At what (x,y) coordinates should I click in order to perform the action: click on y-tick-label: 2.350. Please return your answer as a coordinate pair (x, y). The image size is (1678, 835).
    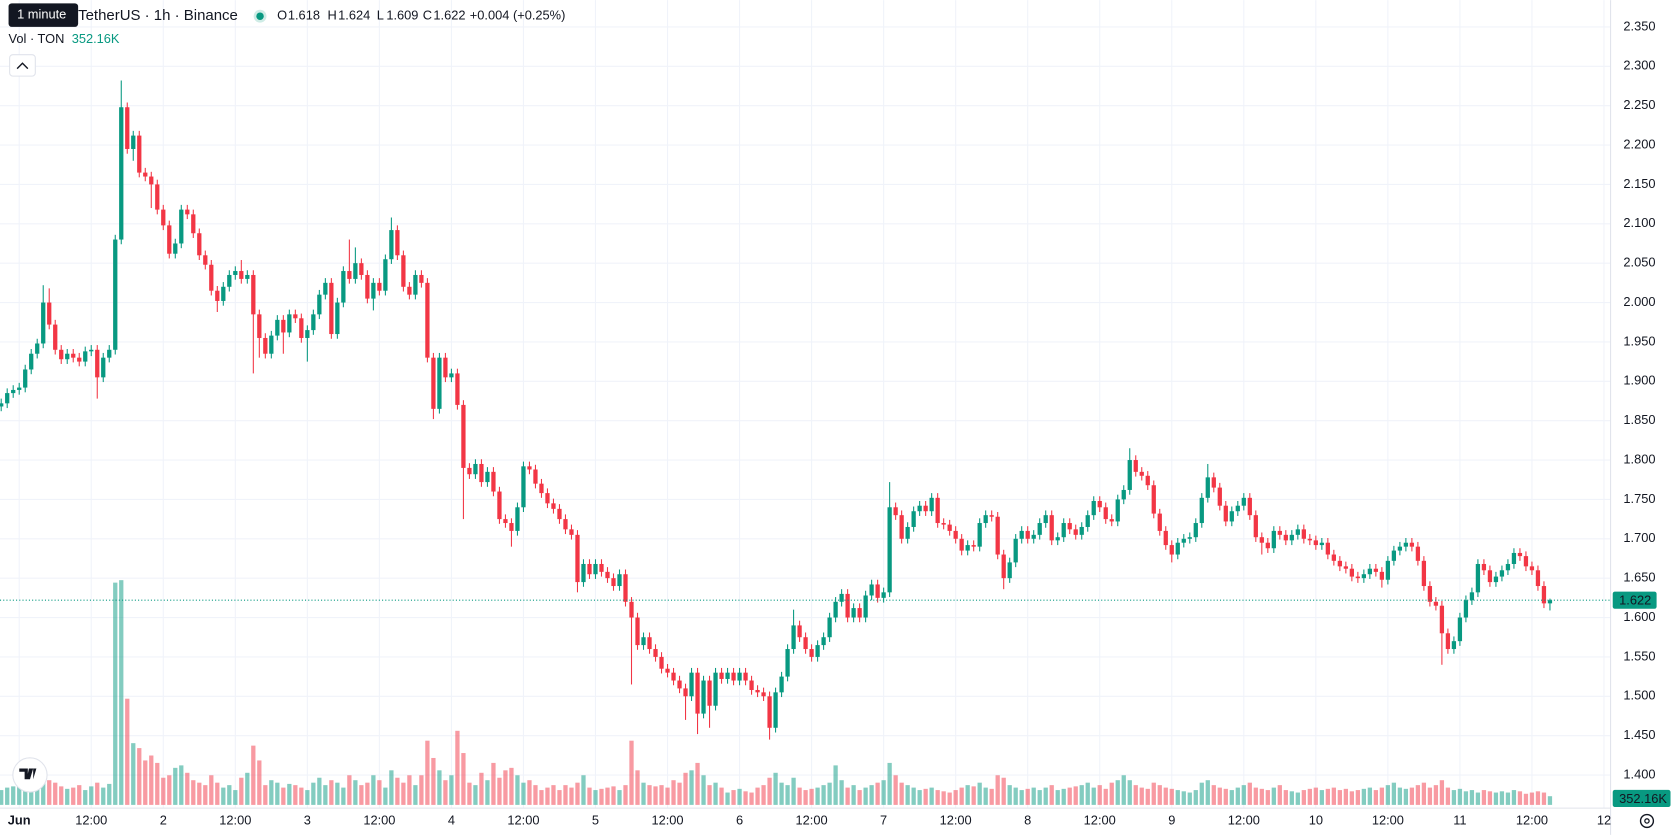
    Looking at the image, I should click on (1639, 25).